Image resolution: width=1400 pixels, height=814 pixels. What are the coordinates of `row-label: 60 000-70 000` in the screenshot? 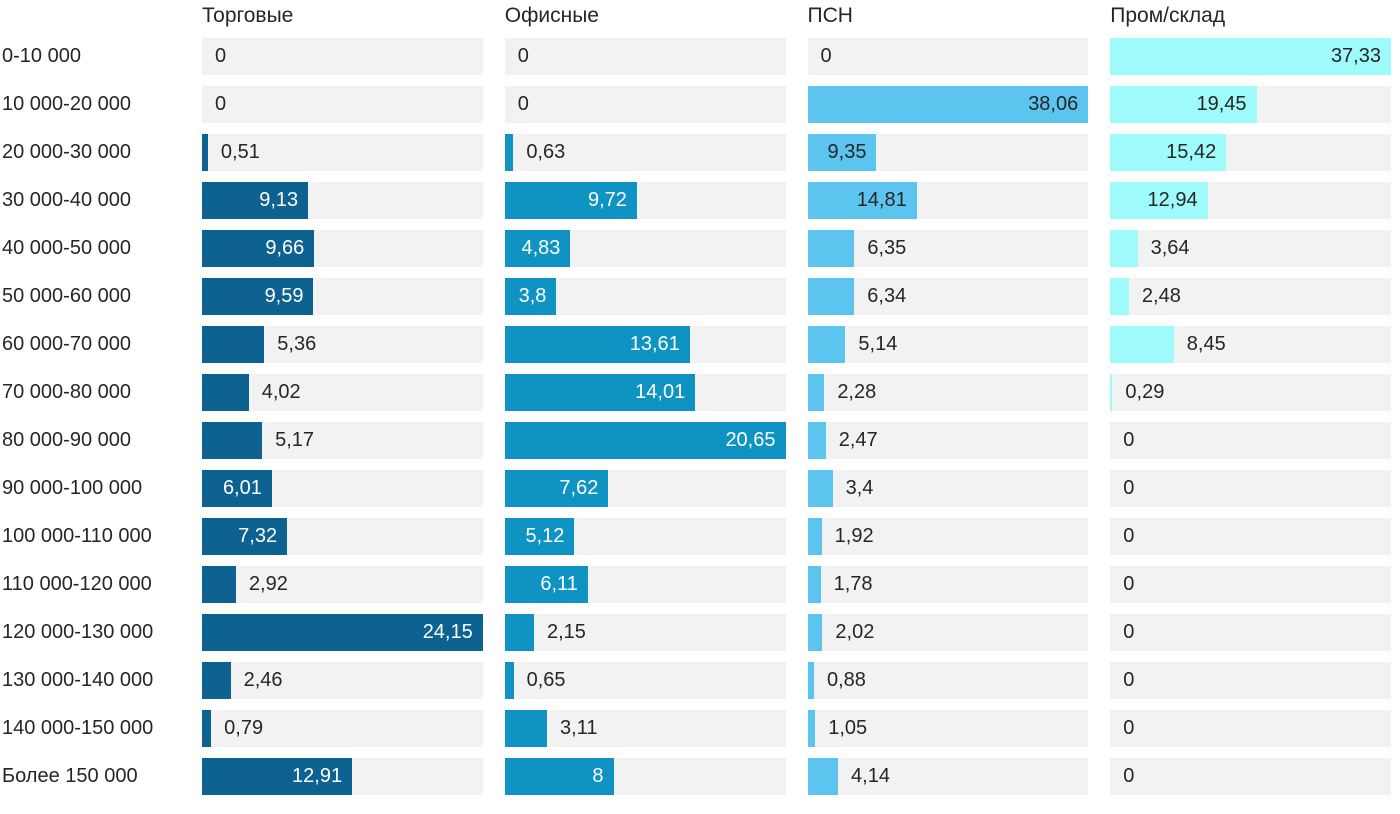 It's located at (67, 344).